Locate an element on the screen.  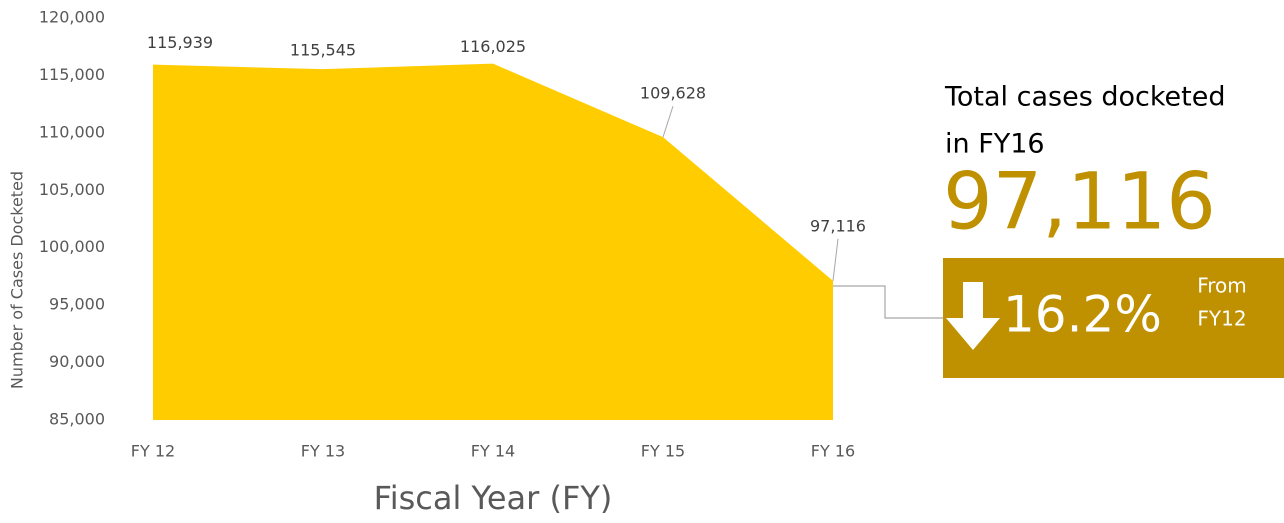
data-label: 109,628 is located at coordinates (673, 93).